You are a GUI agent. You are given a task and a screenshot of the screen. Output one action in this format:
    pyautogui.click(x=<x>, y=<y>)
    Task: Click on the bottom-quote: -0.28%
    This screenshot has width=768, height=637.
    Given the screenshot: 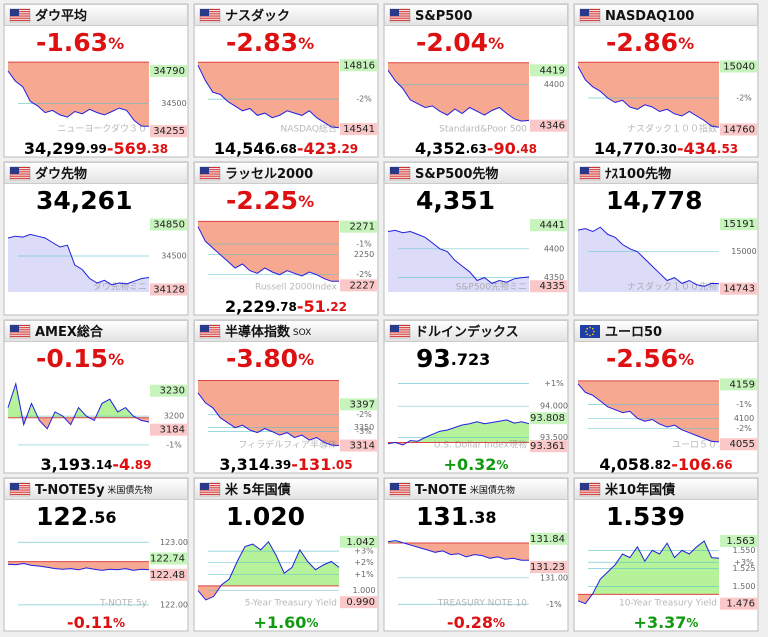 What is the action you would take?
    pyautogui.click(x=476, y=622)
    